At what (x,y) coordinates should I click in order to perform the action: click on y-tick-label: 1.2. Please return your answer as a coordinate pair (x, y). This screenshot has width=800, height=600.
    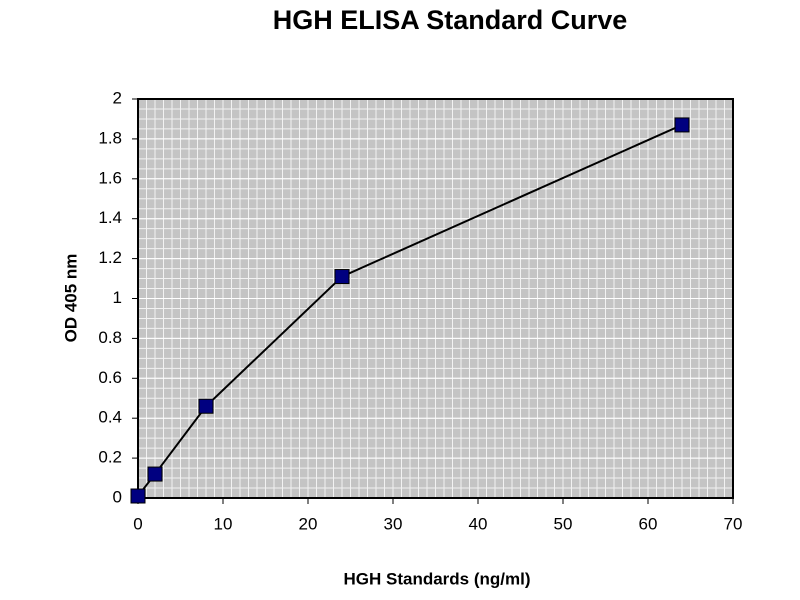
    Looking at the image, I should click on (110, 257).